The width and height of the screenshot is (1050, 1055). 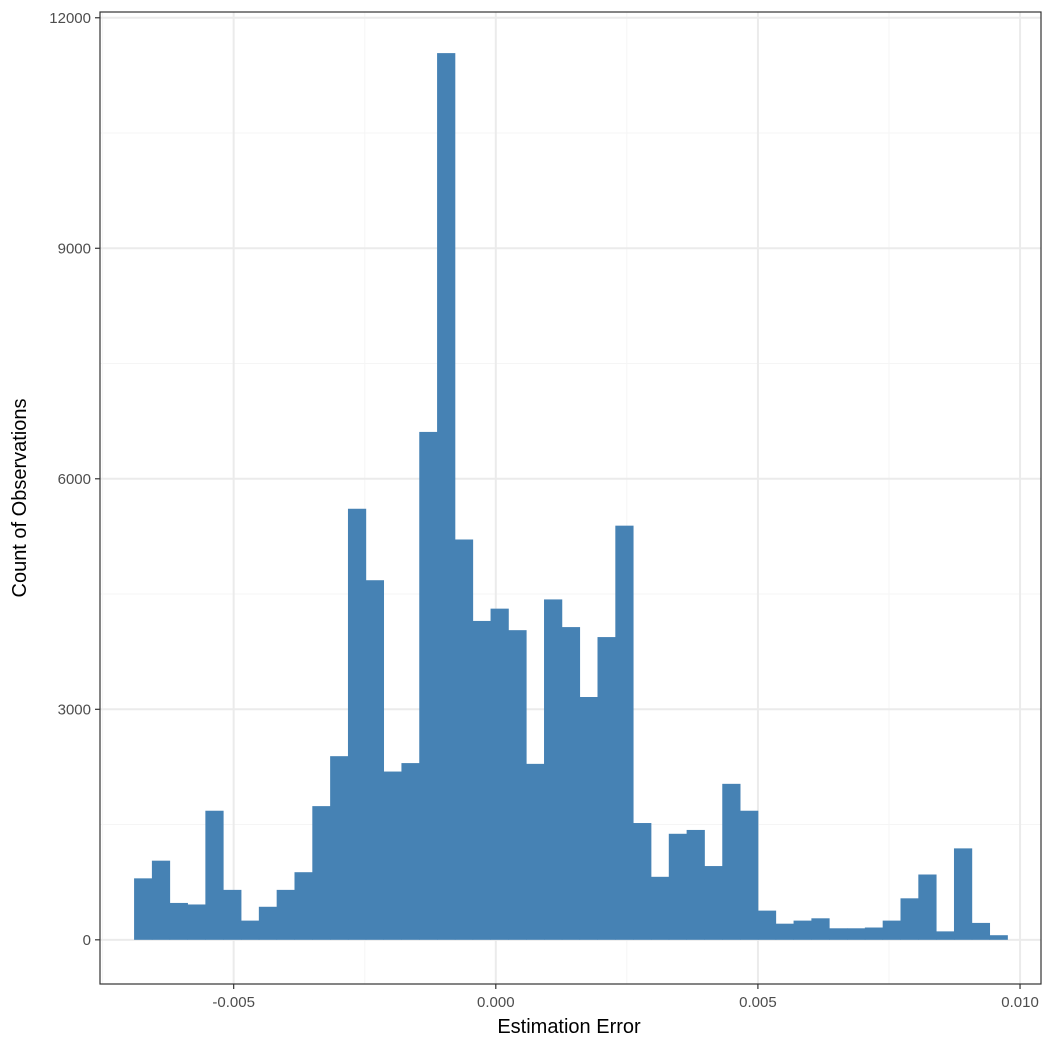 I want to click on y-tick-label: 12000, so click(x=70, y=18).